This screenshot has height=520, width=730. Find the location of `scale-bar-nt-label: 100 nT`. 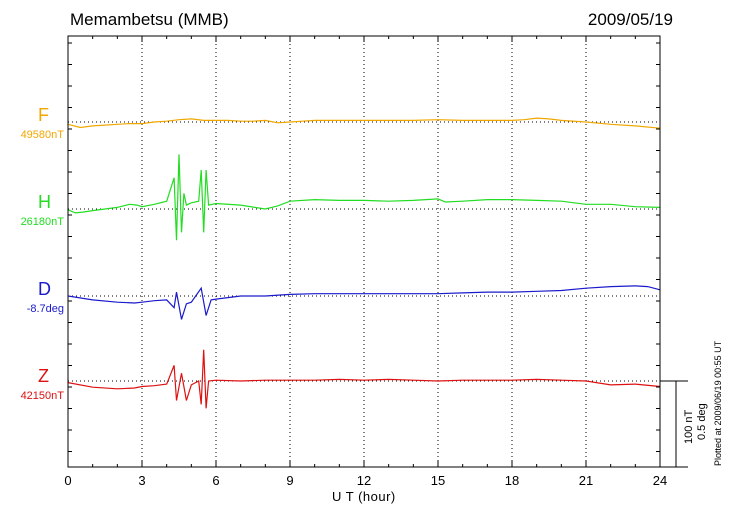

scale-bar-nt-label: 100 nT is located at coordinates (689, 426).